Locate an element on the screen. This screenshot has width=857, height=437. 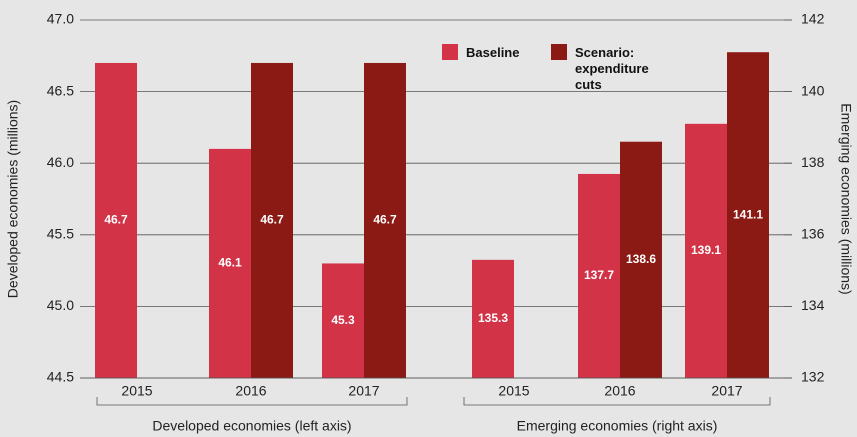
y2-tick-label: 136 is located at coordinates (813, 234).